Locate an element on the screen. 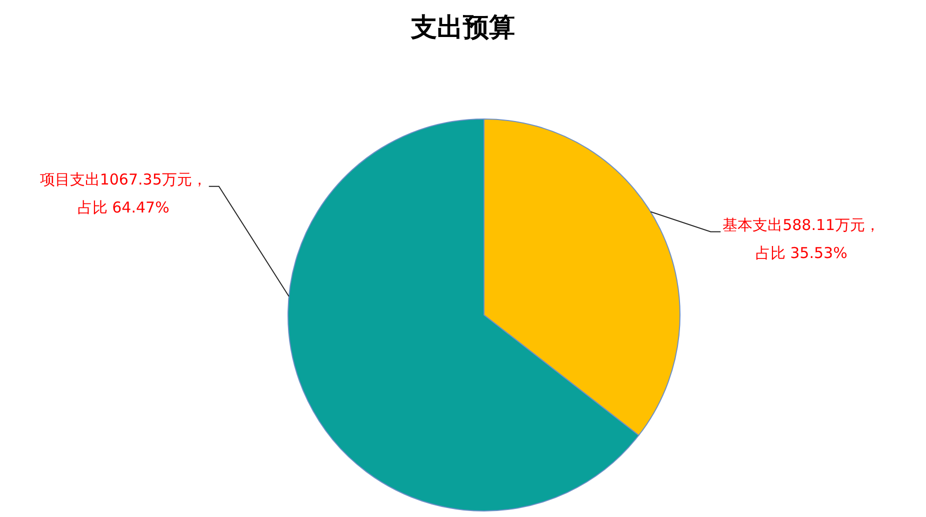  text: 占比 35.53% is located at coordinates (801, 253).